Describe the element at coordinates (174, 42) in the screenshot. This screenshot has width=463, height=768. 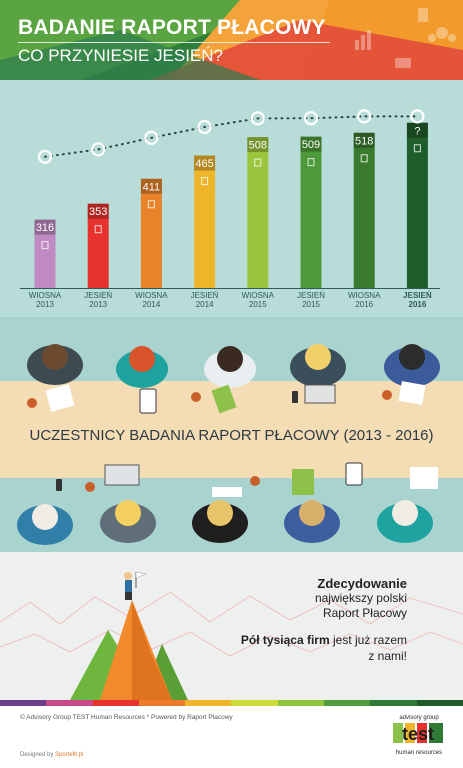
I see `title-divider` at that location.